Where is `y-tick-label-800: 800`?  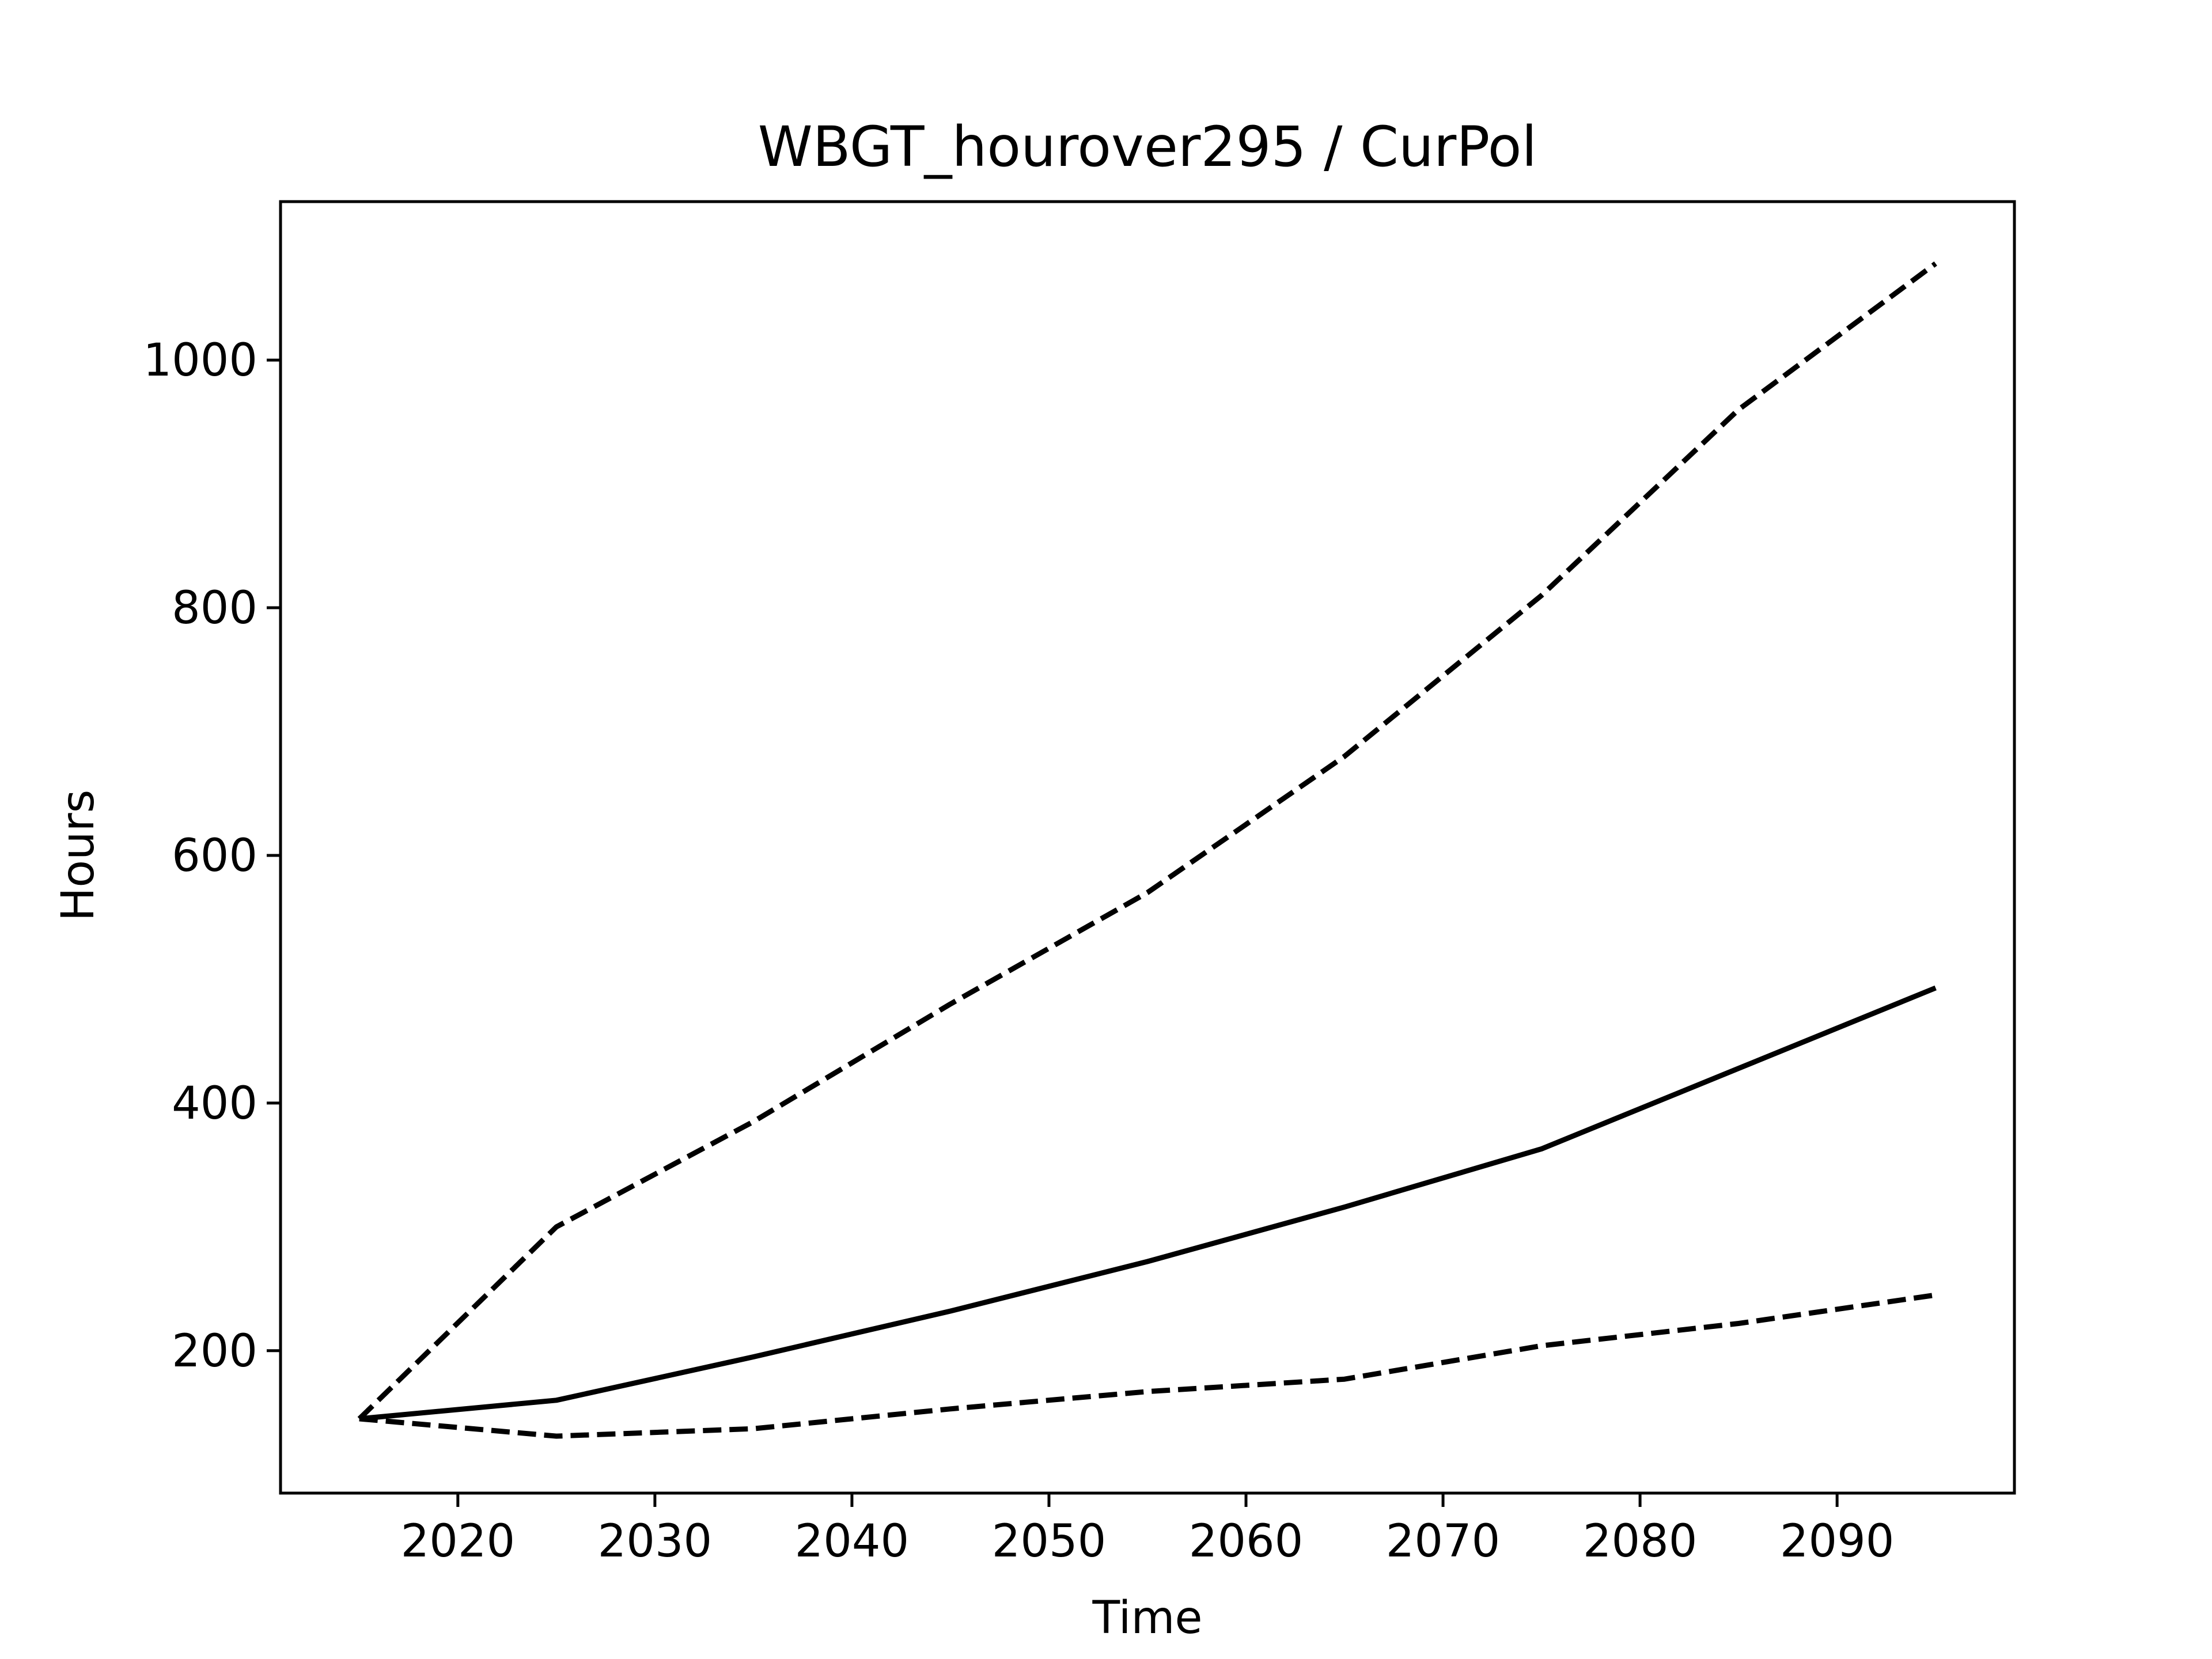 y-tick-label-800: 800 is located at coordinates (214, 608).